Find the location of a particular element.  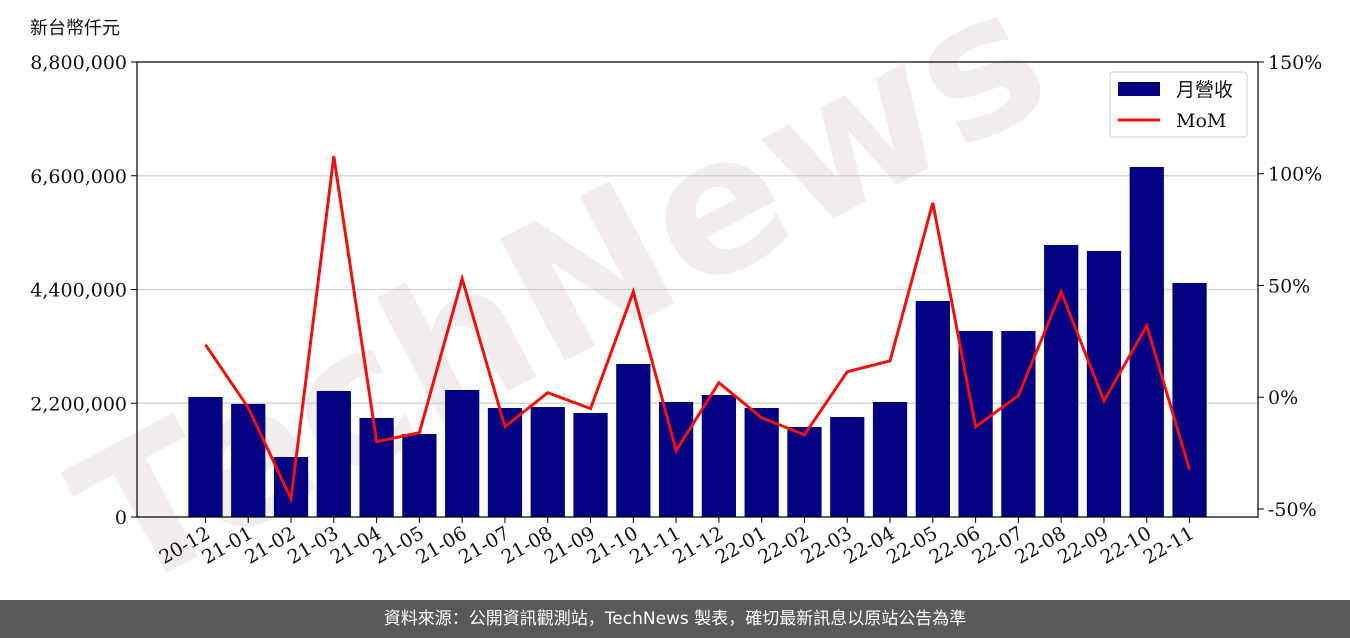

x-tick-label: 22-11 is located at coordinates (1169, 545).